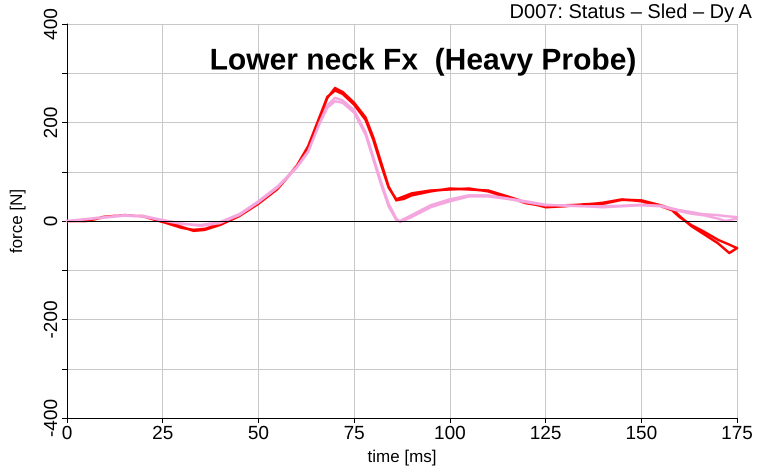 This screenshot has height=475, width=757. I want to click on y-tick-label: 200, so click(51, 122).